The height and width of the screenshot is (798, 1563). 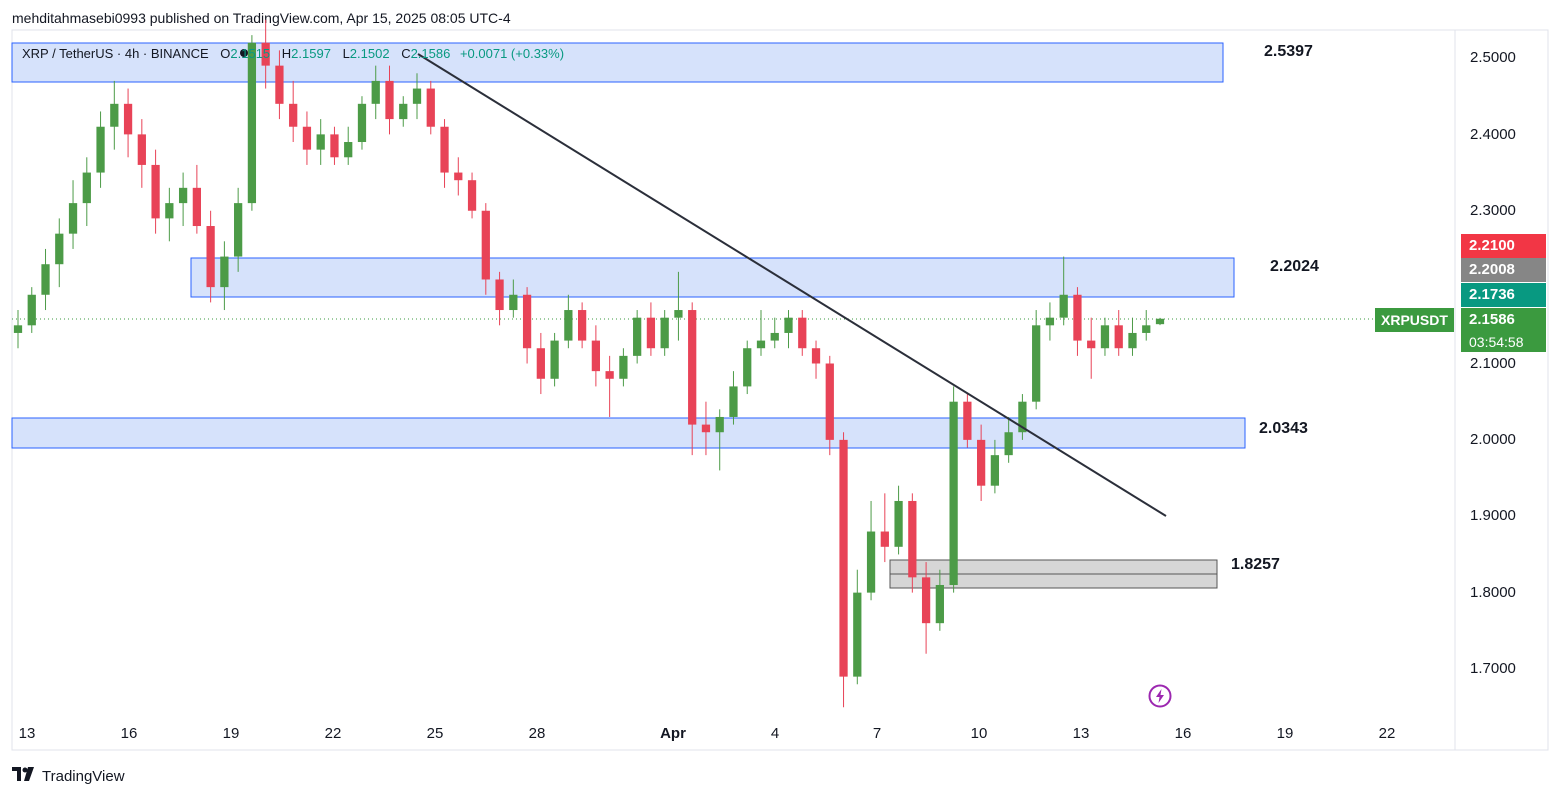 I want to click on bar-countdown: 03:54:58, so click(x=1503, y=342).